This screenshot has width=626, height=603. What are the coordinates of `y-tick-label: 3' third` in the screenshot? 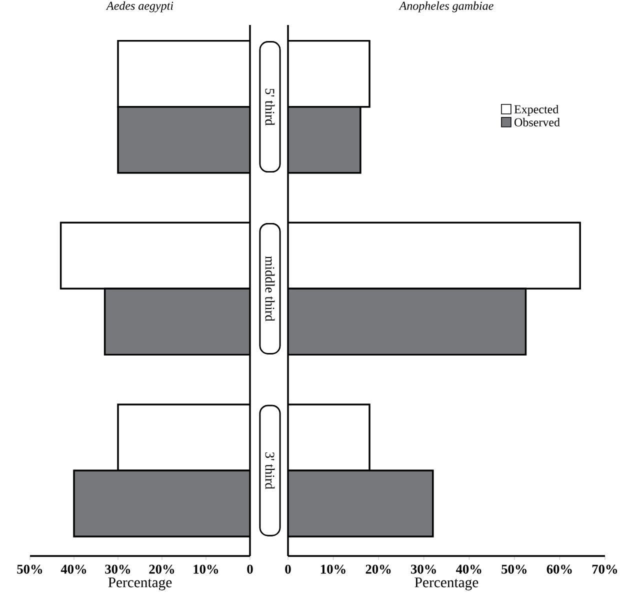 It's located at (270, 471).